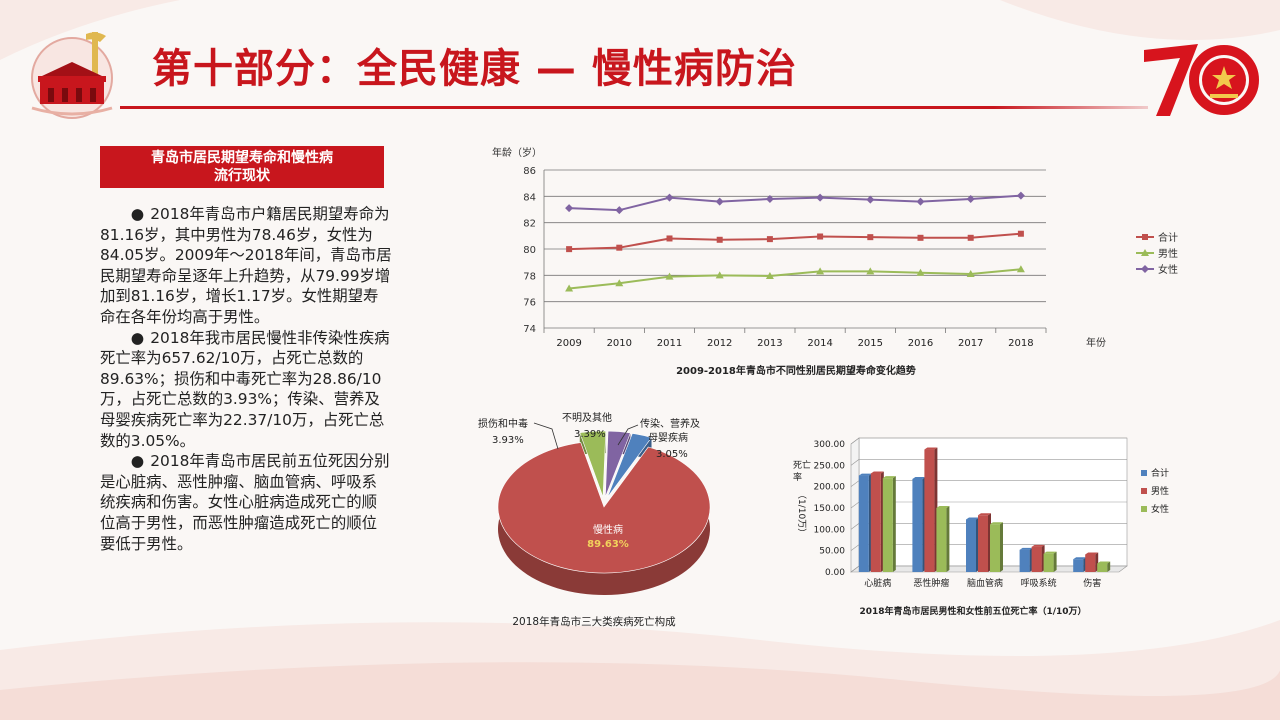  What do you see at coordinates (72, 75) in the screenshot?
I see `tiananmen-logo-icon` at bounding box center [72, 75].